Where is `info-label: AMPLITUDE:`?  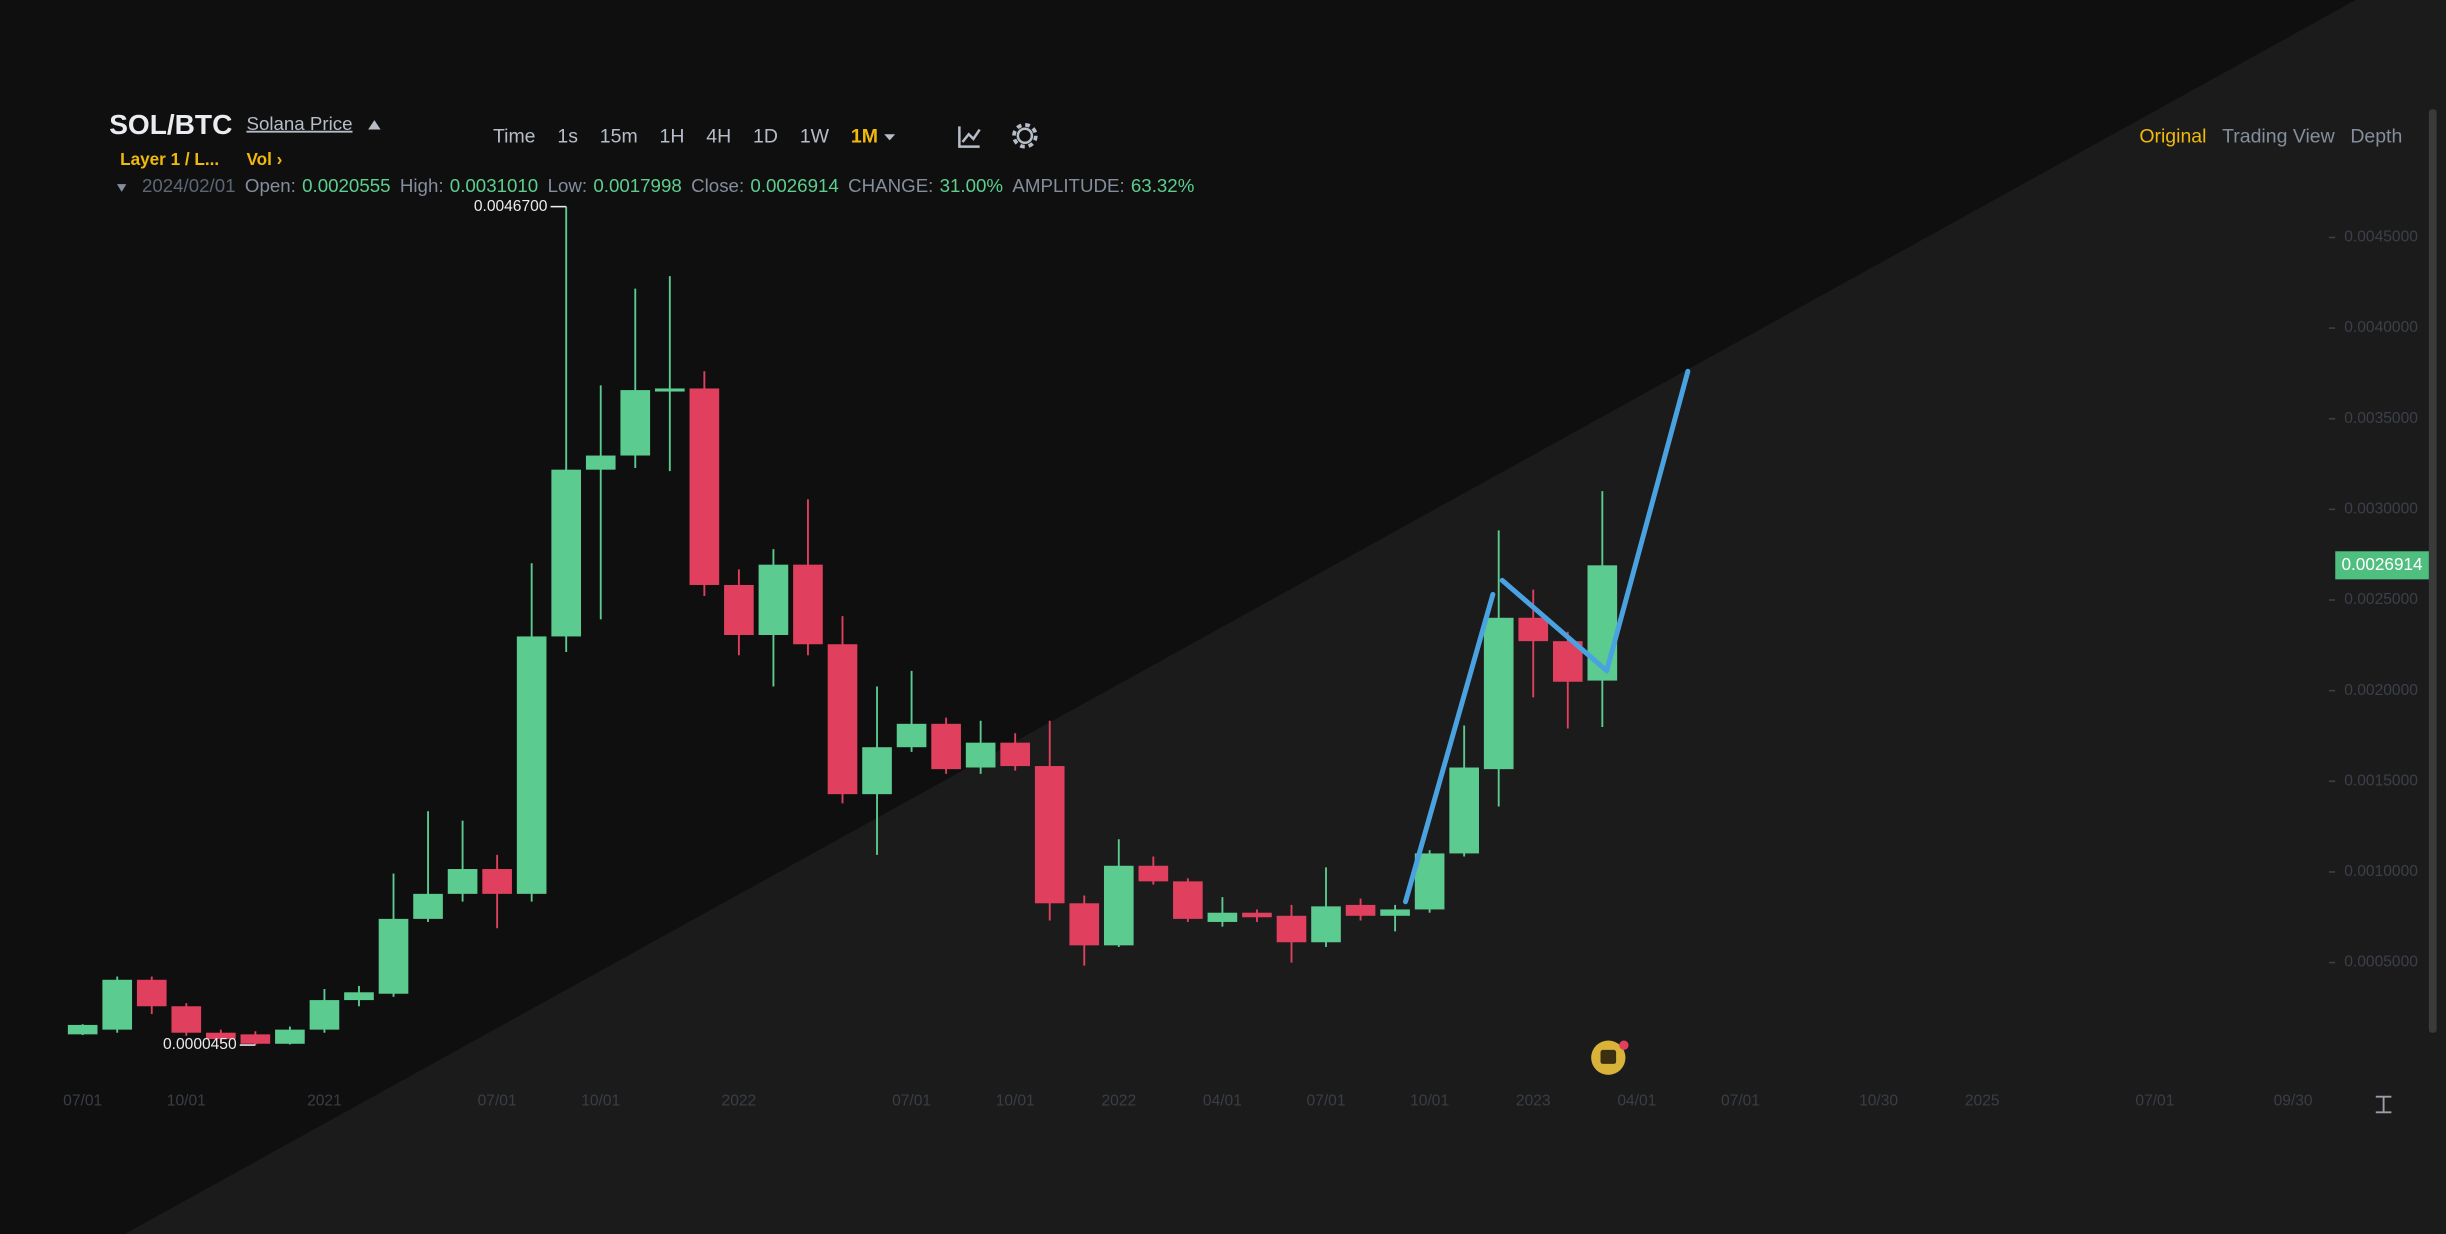
info-label: AMPLITUDE: is located at coordinates (1068, 185).